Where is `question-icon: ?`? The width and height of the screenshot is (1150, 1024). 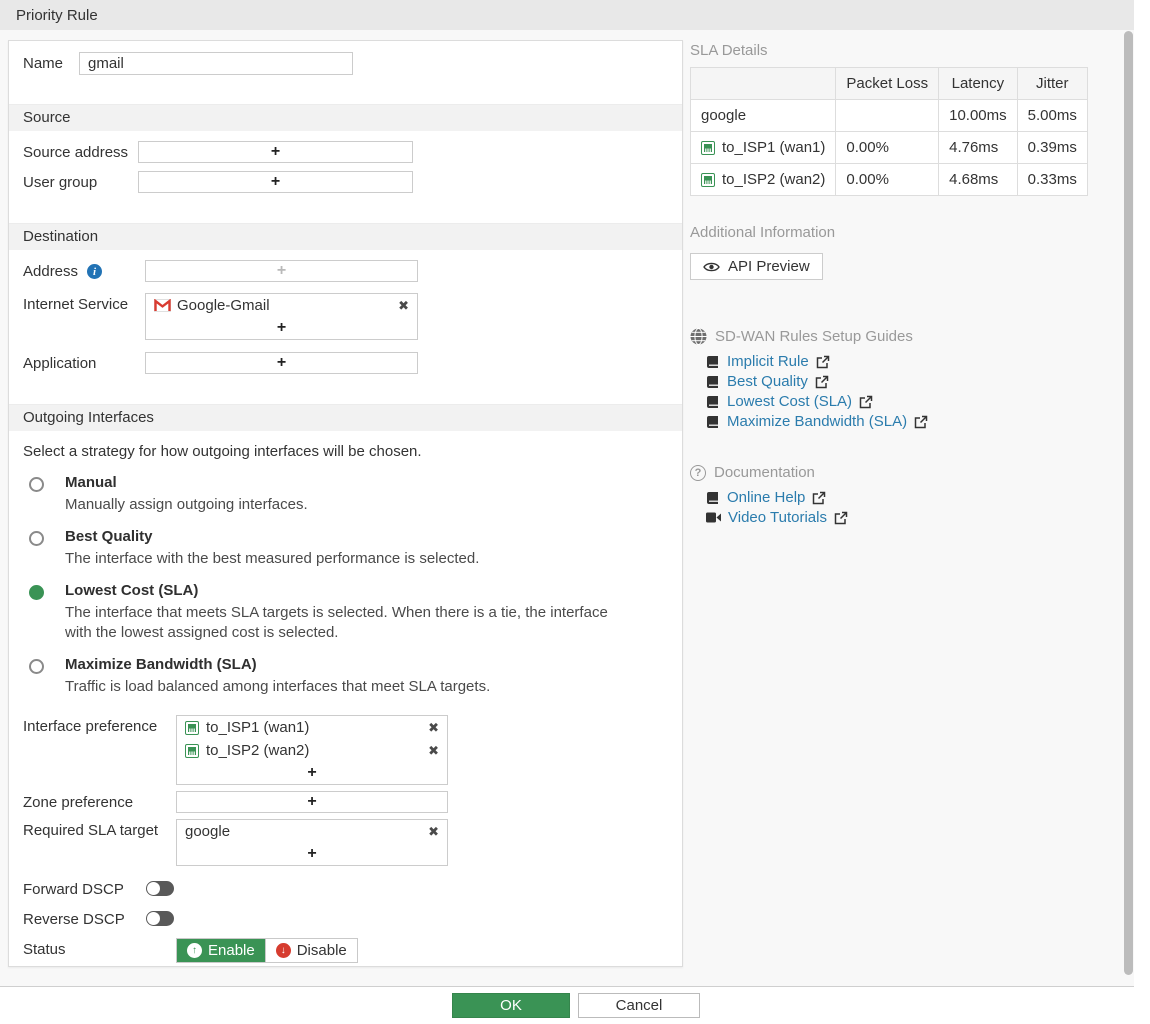 question-icon: ? is located at coordinates (698, 472).